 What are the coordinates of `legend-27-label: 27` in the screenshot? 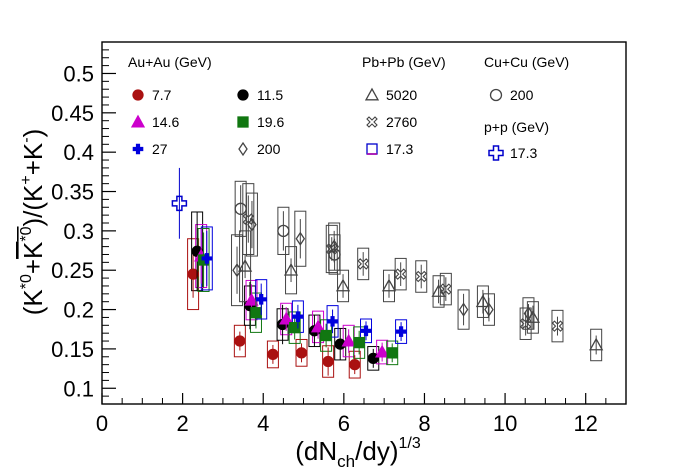 It's located at (160, 149).